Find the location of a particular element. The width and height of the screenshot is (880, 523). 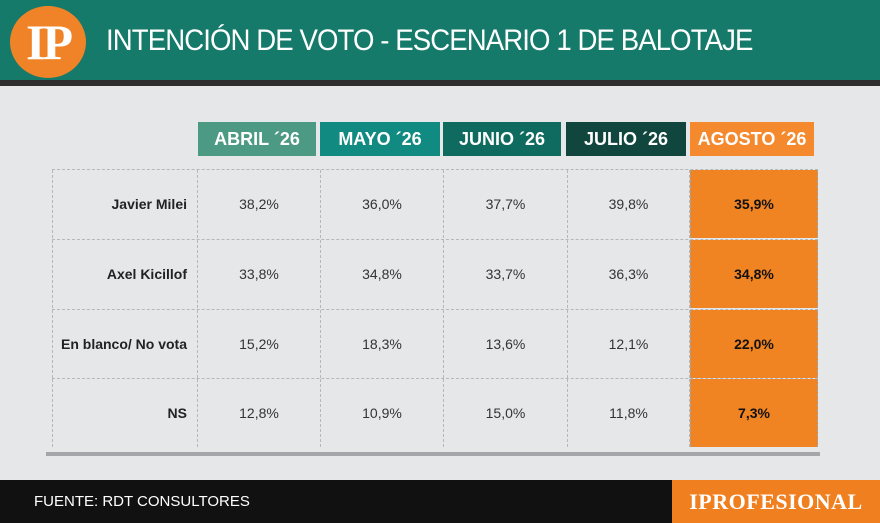

value-cell: 38,2% is located at coordinates (259, 204).